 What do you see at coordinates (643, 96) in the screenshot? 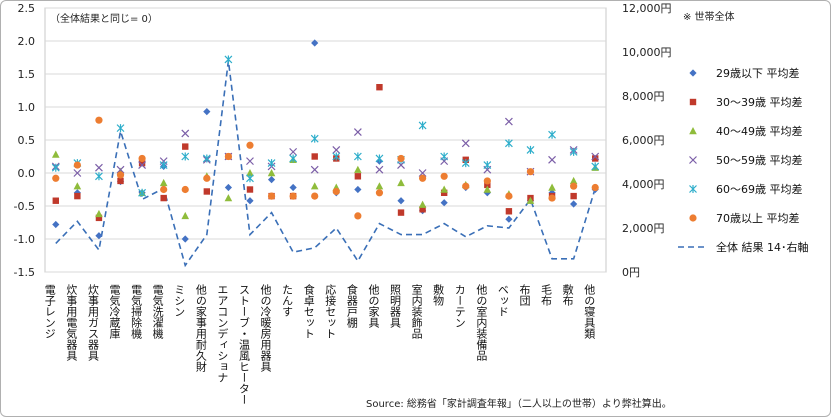
I see `y2-tick-label: 8,000円` at bounding box center [643, 96].